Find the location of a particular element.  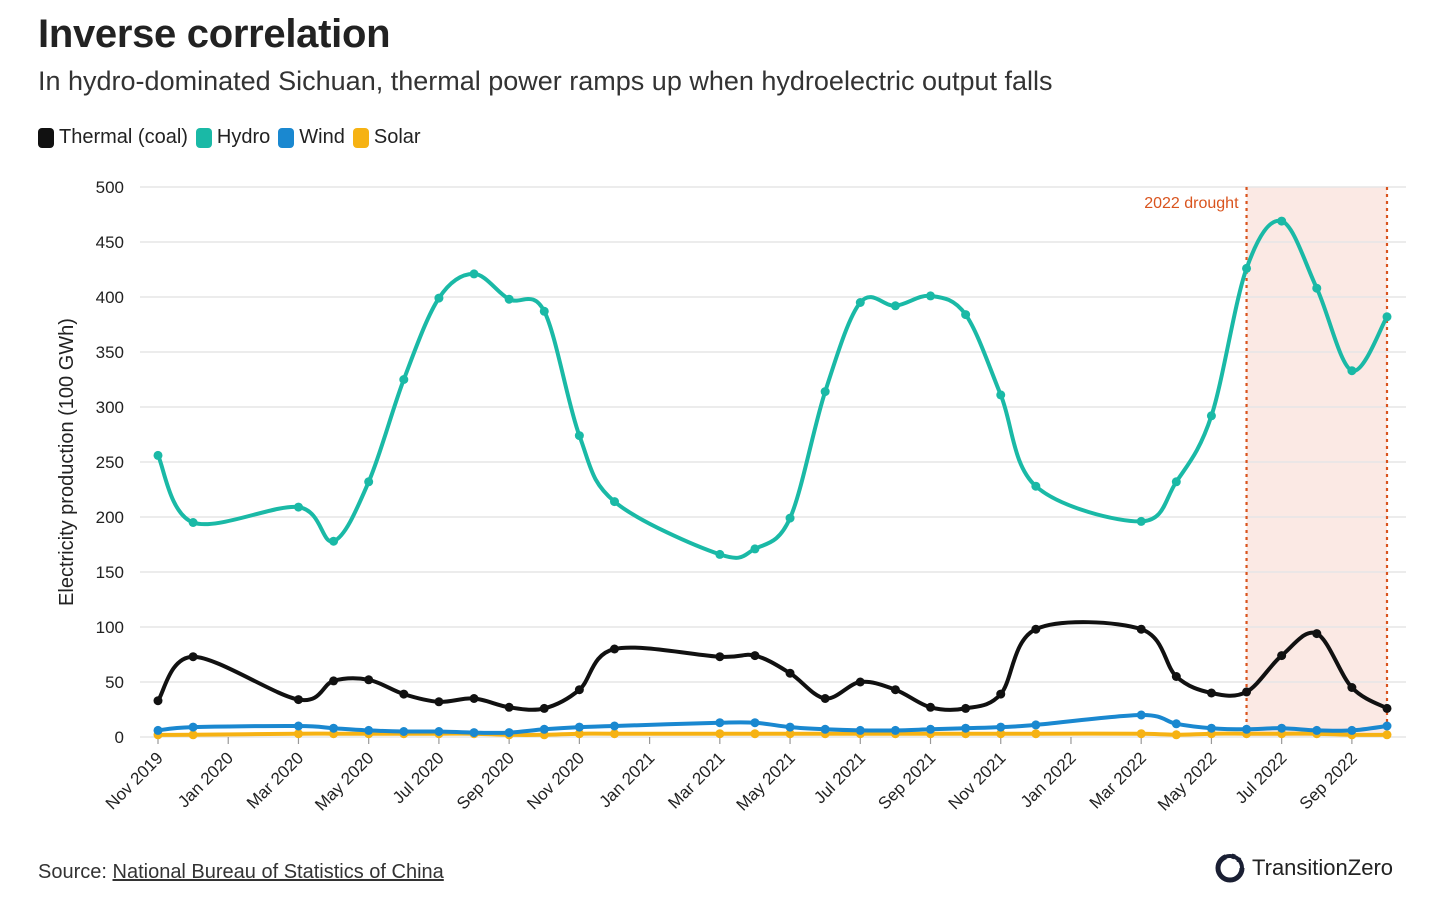

legend-label-solar: Solar is located at coordinates (397, 137).